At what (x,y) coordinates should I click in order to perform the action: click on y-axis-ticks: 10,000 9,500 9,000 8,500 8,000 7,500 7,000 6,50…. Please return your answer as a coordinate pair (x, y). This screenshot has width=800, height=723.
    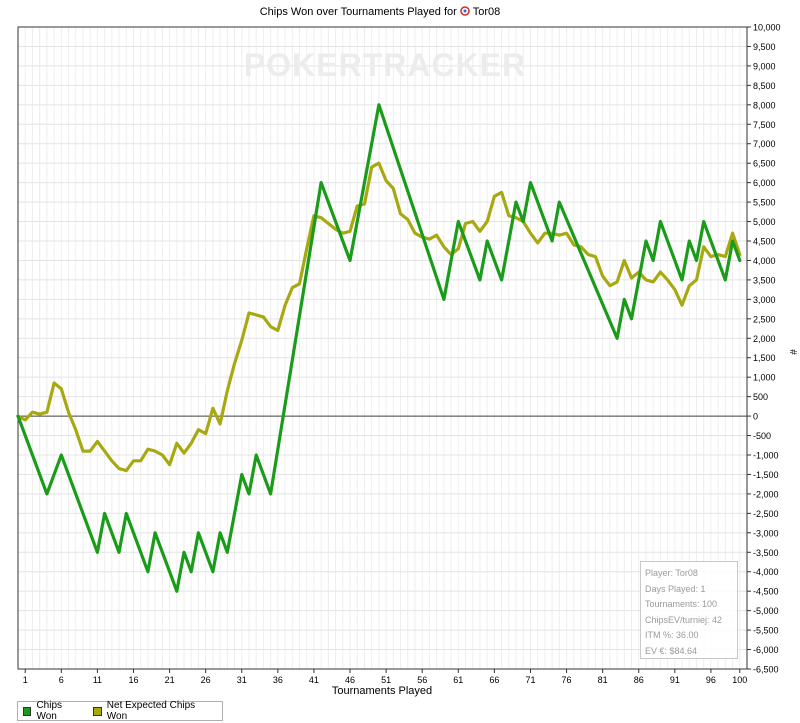
    Looking at the image, I should click on (764, 349).